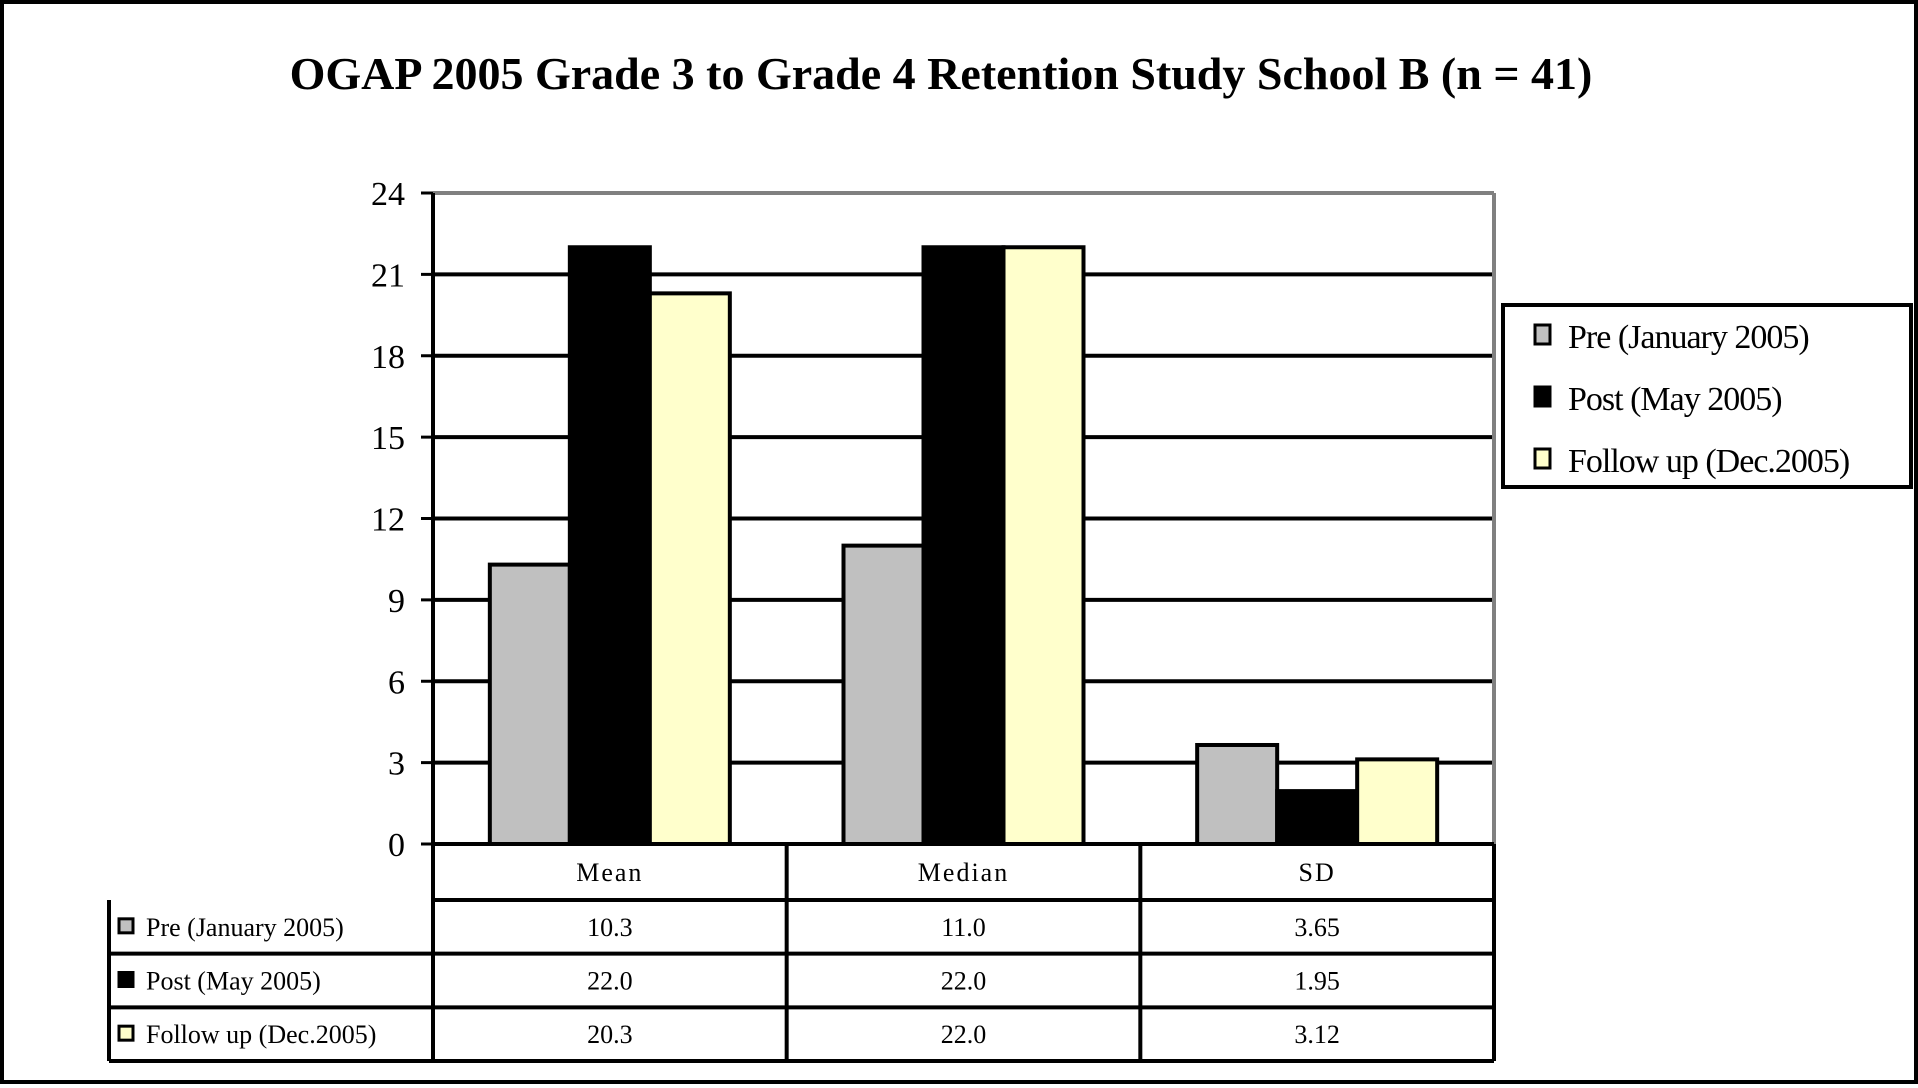  Describe the element at coordinates (1542, 396) in the screenshot. I see `legend-swatch-post-may-2005` at that location.